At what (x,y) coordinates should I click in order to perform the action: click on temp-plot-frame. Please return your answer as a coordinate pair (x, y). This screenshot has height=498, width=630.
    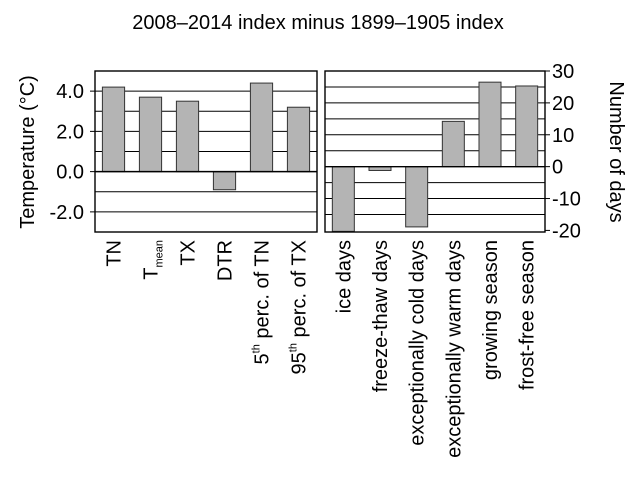
    Looking at the image, I should click on (206, 151).